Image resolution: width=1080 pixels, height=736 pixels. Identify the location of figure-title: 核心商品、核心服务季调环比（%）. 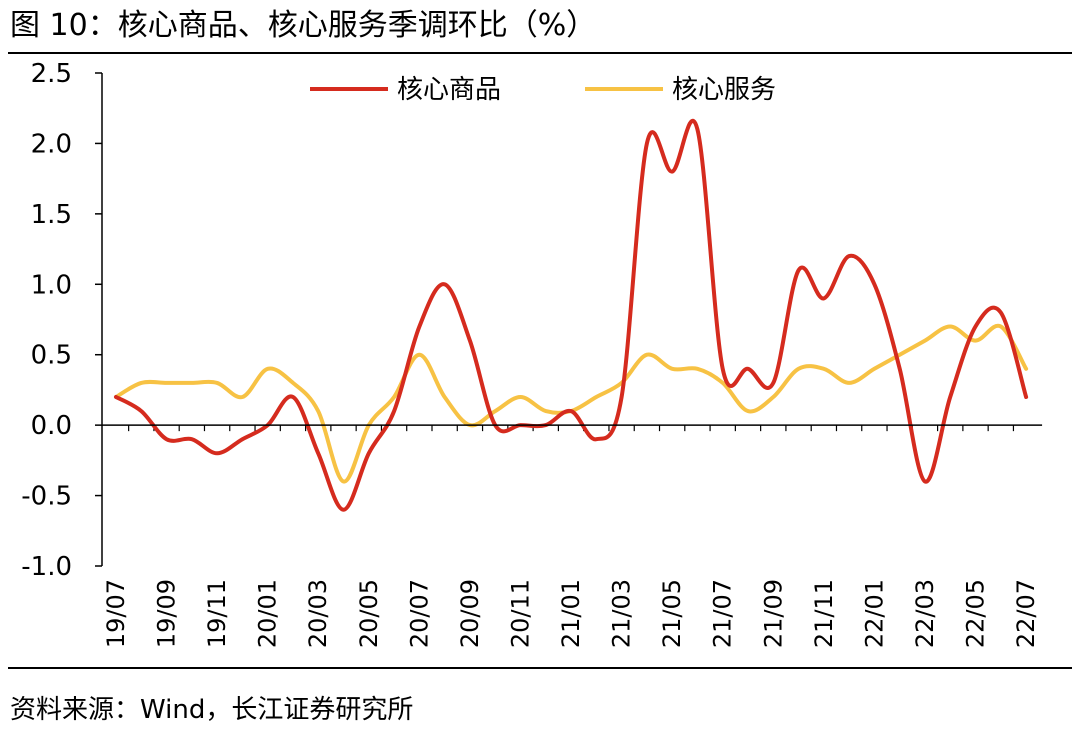
(357, 25).